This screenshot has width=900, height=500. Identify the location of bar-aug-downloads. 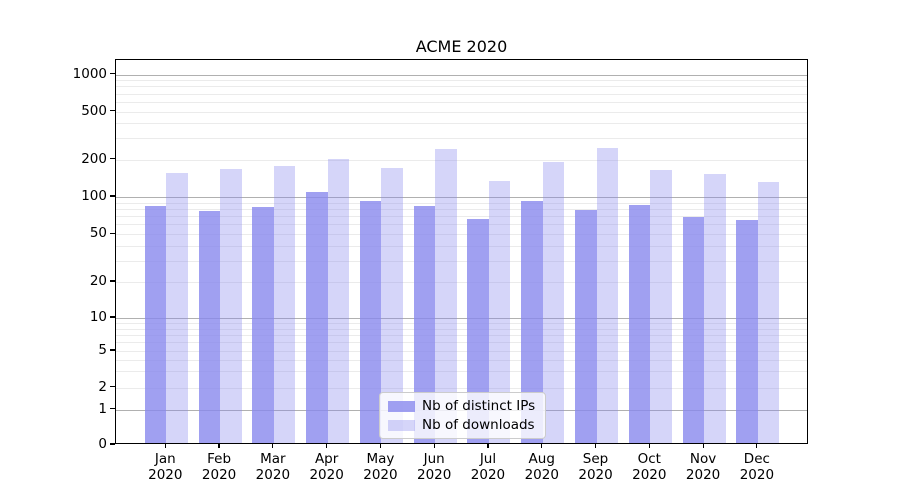
(553, 302).